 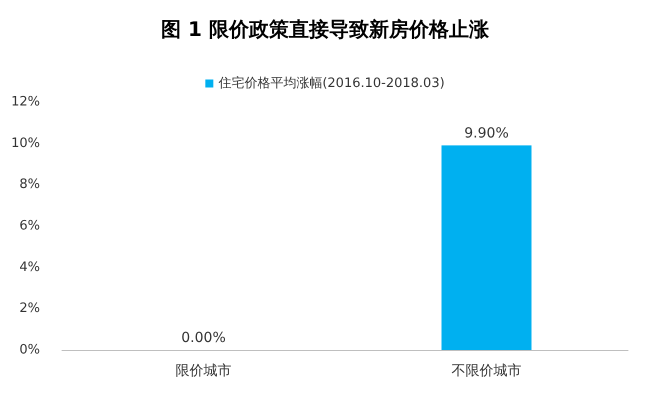 I want to click on x-tick-label: 不限价城市, so click(x=487, y=371).